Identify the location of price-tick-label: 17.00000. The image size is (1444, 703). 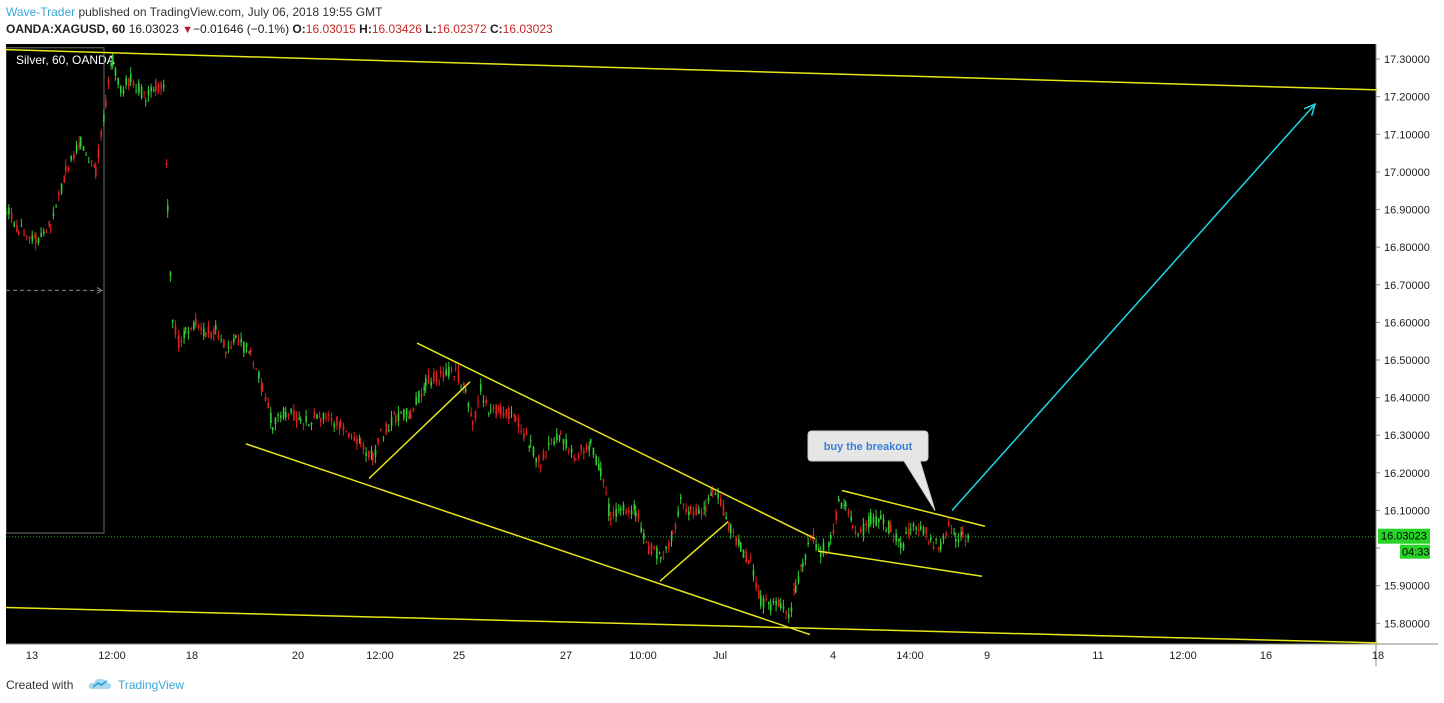
(1407, 173).